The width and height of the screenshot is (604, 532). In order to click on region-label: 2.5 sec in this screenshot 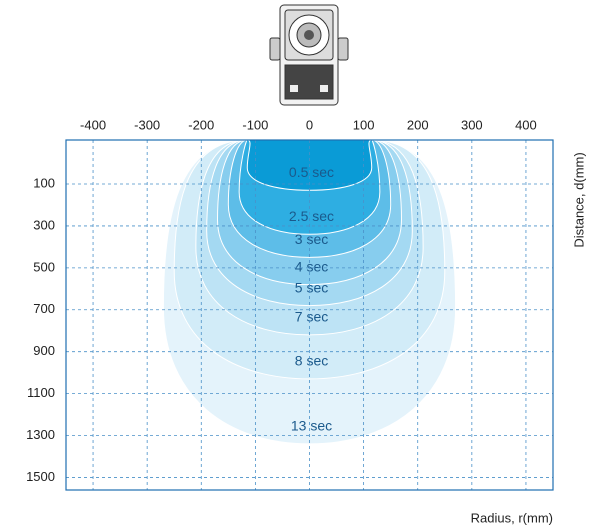, I will do `click(311, 216)`.